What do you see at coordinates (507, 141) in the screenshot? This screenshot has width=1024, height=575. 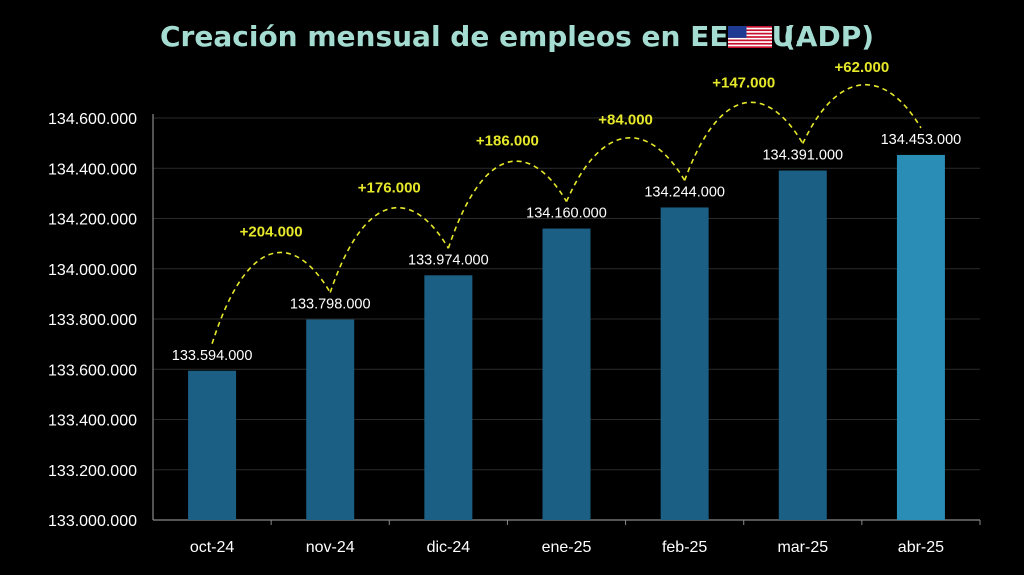 I see `monthly-change-label: +186.000` at bounding box center [507, 141].